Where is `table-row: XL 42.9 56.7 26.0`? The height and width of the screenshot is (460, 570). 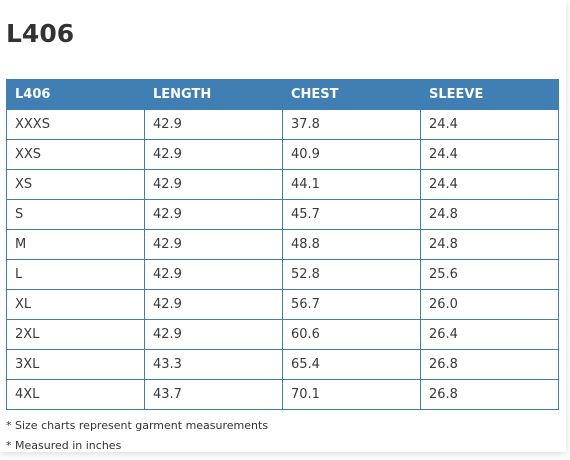
table-row: XL 42.9 56.7 26.0 is located at coordinates (282, 304).